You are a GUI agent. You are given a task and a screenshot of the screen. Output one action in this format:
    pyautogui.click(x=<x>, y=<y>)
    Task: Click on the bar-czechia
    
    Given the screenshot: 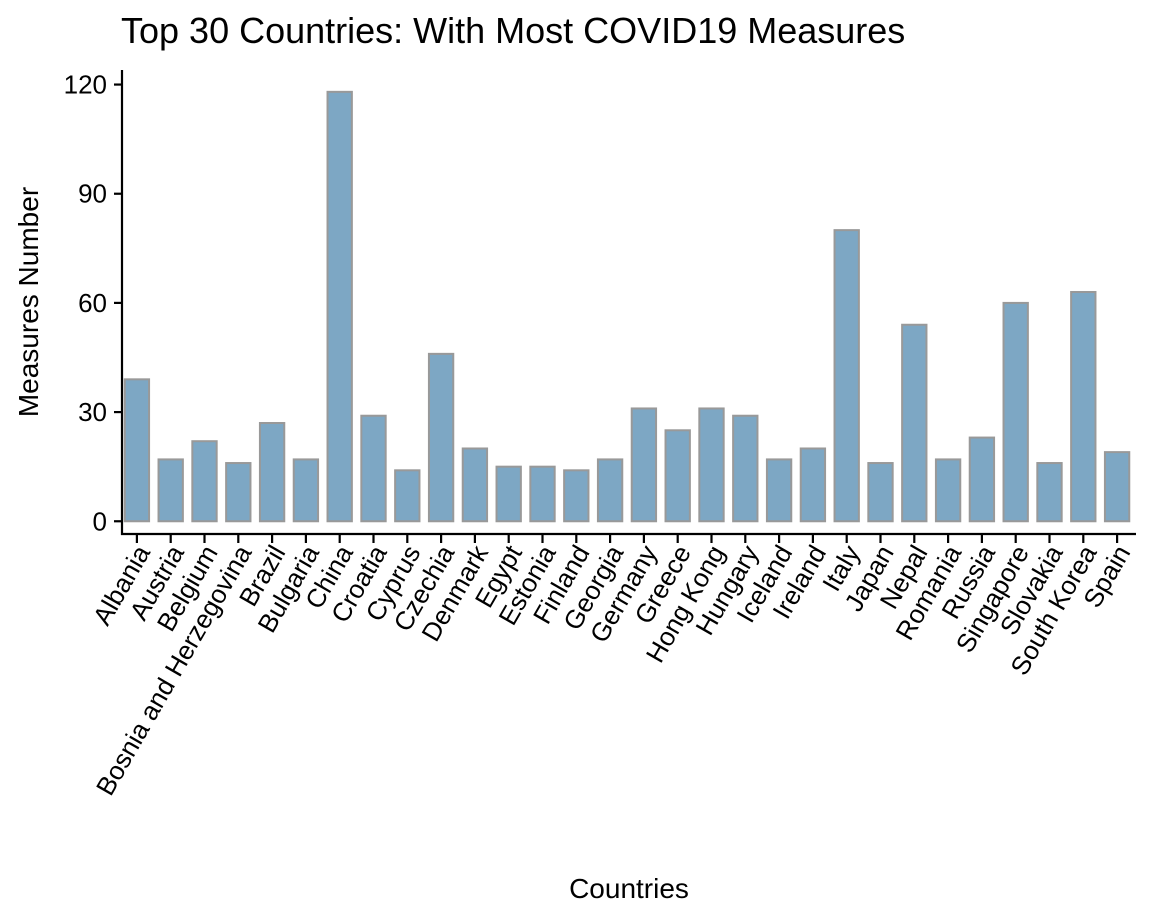 What is the action you would take?
    pyautogui.click(x=441, y=437)
    